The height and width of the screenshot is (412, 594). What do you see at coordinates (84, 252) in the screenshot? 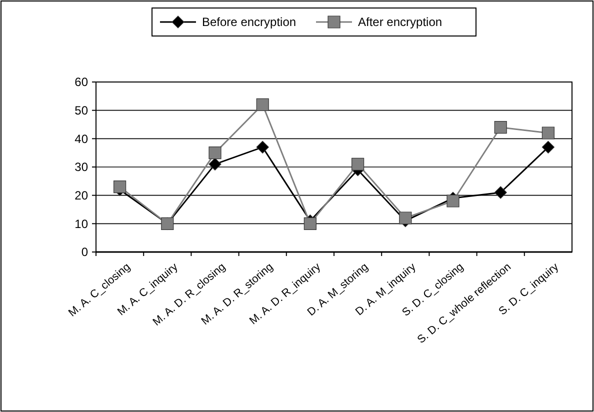
I see `y-tick-label: 0` at bounding box center [84, 252].